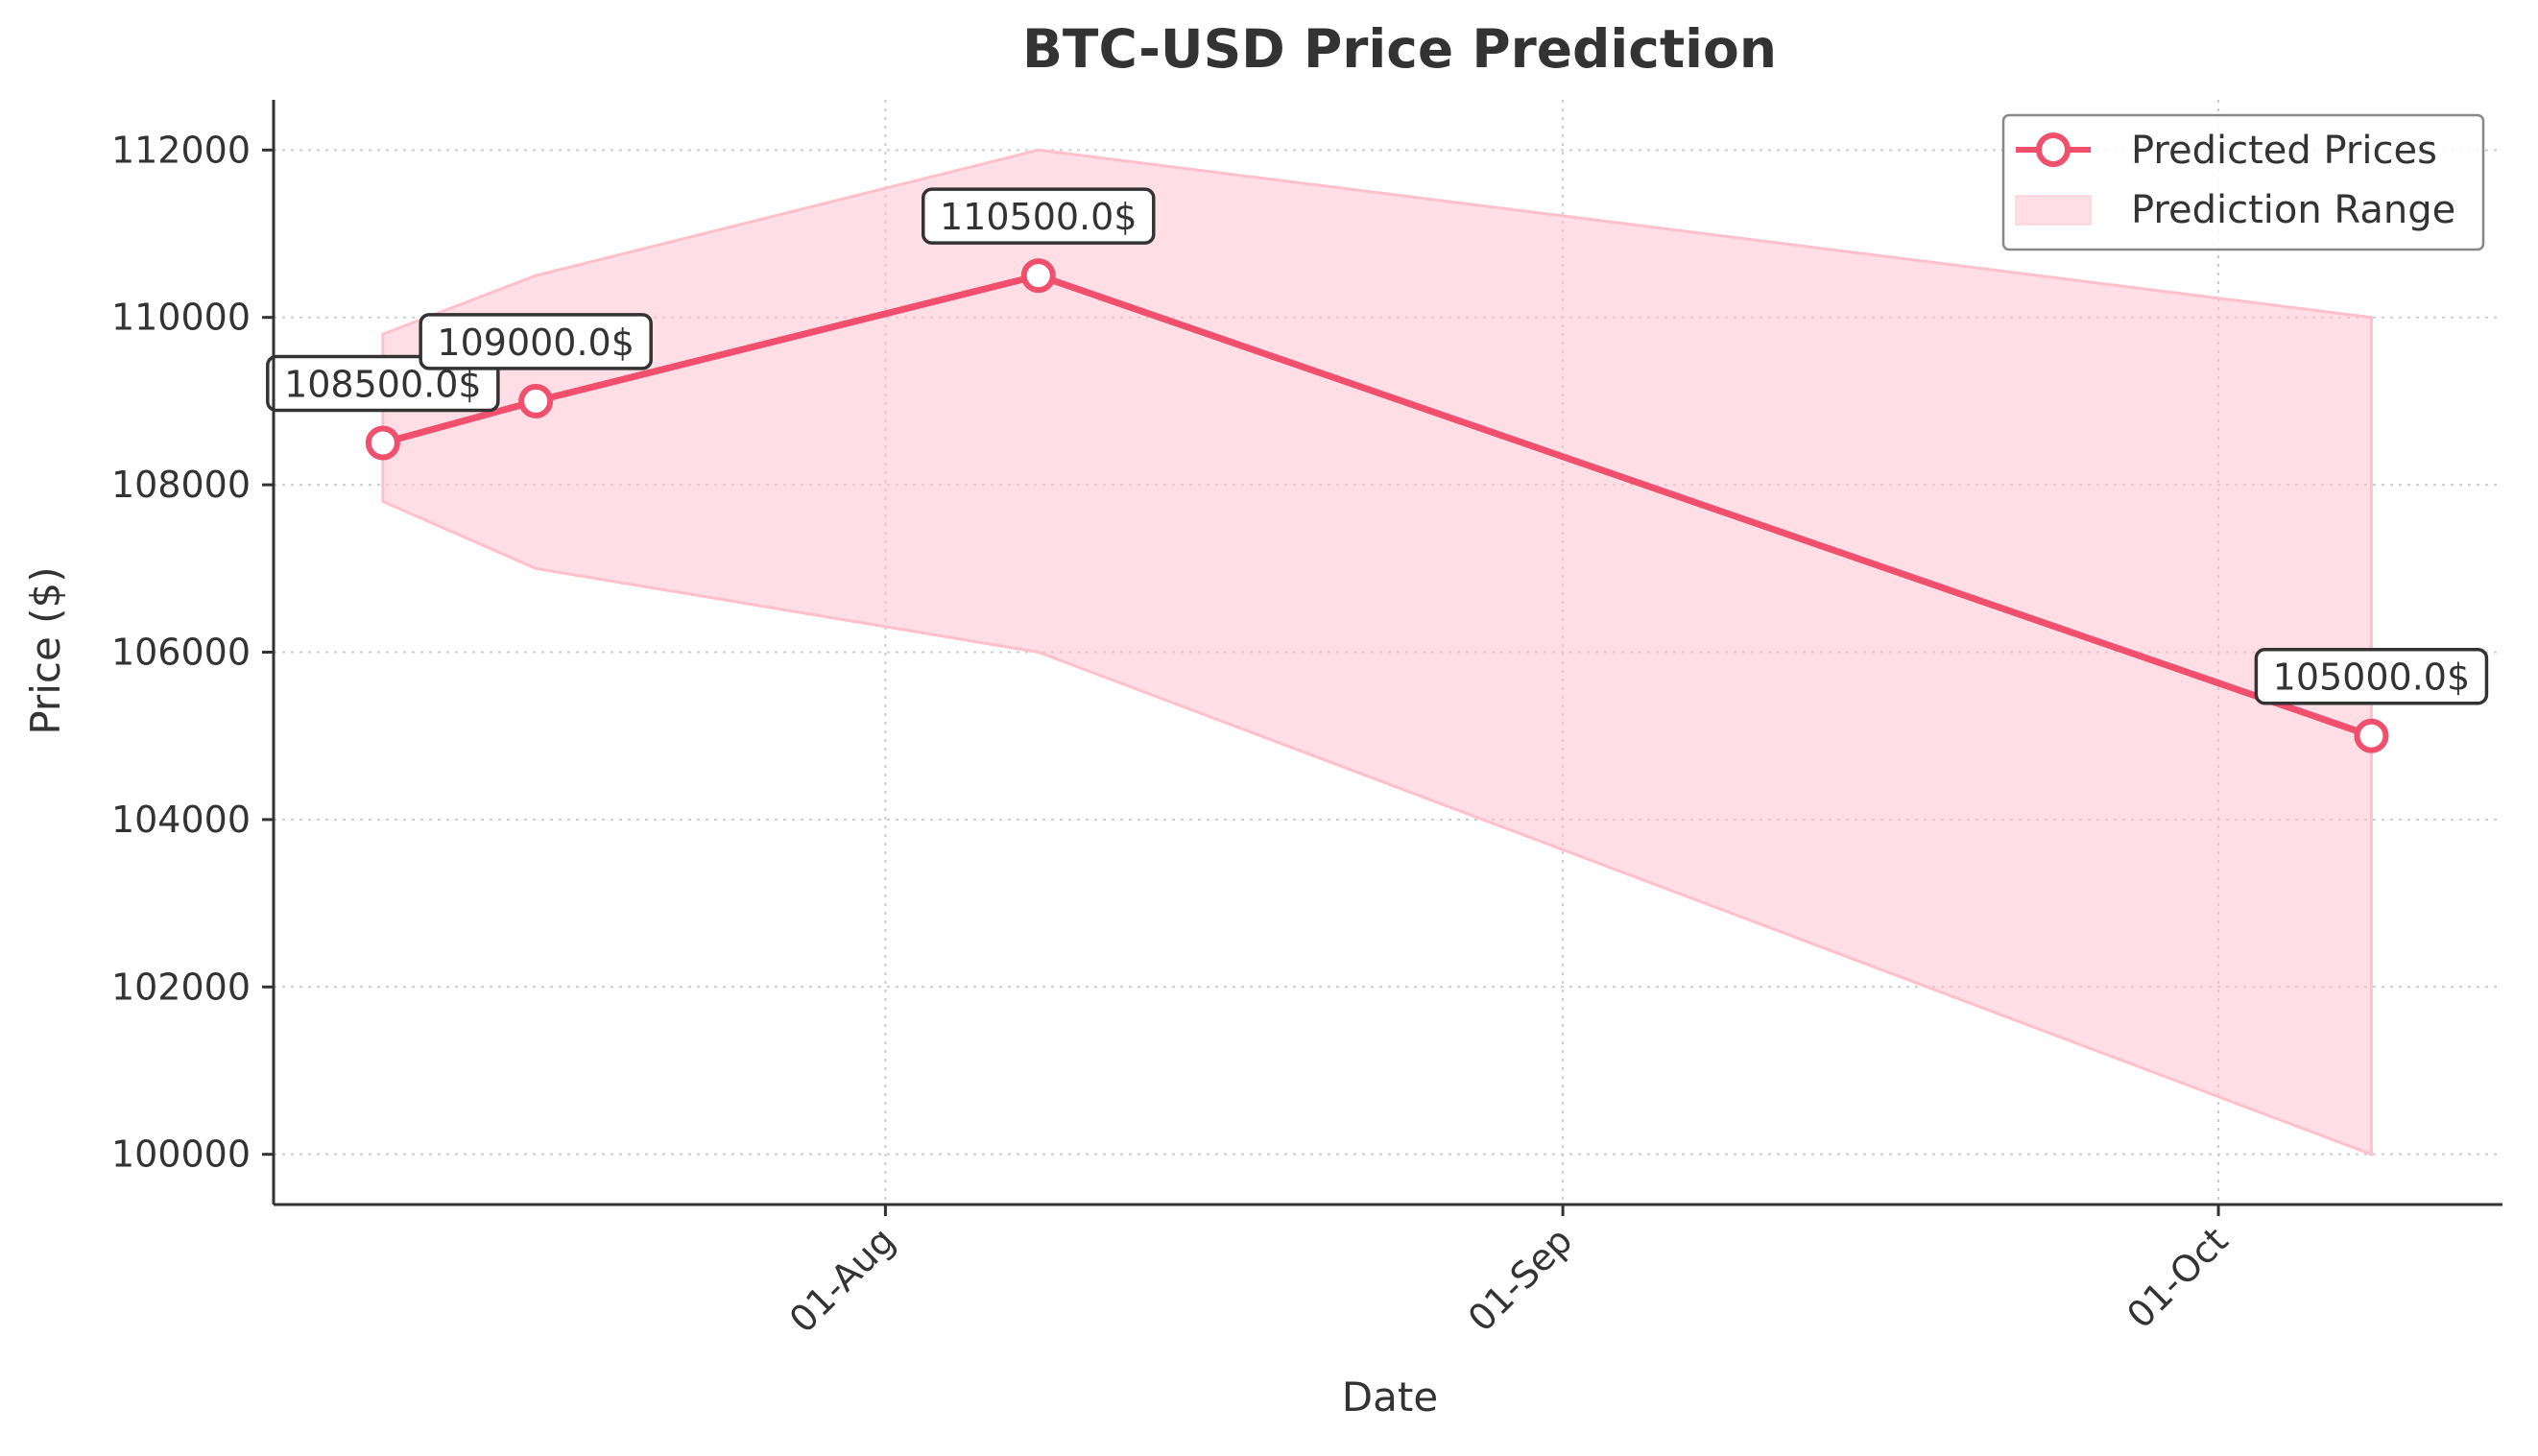 The height and width of the screenshot is (1456, 2538). I want to click on y-tick-label: 110000, so click(181, 318).